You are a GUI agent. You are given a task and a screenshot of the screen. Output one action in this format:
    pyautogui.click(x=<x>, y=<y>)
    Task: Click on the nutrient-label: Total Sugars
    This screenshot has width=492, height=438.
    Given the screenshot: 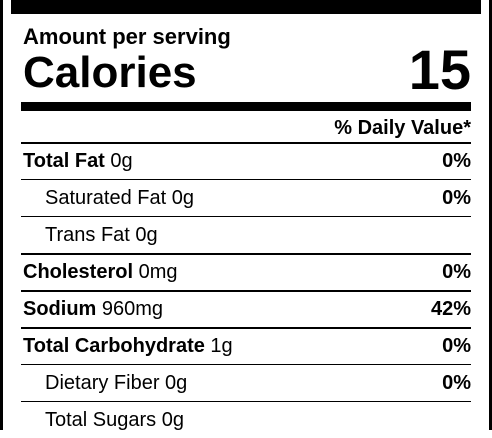 What is the action you would take?
    pyautogui.click(x=101, y=419)
    